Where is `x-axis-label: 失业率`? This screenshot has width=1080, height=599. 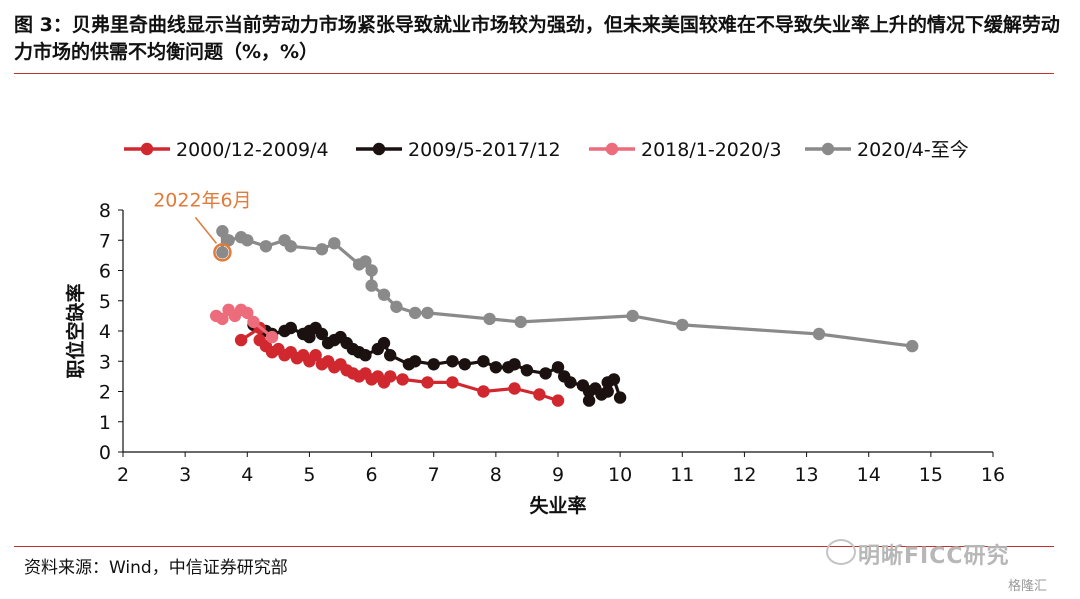 x-axis-label: 失业率 is located at coordinates (557, 505).